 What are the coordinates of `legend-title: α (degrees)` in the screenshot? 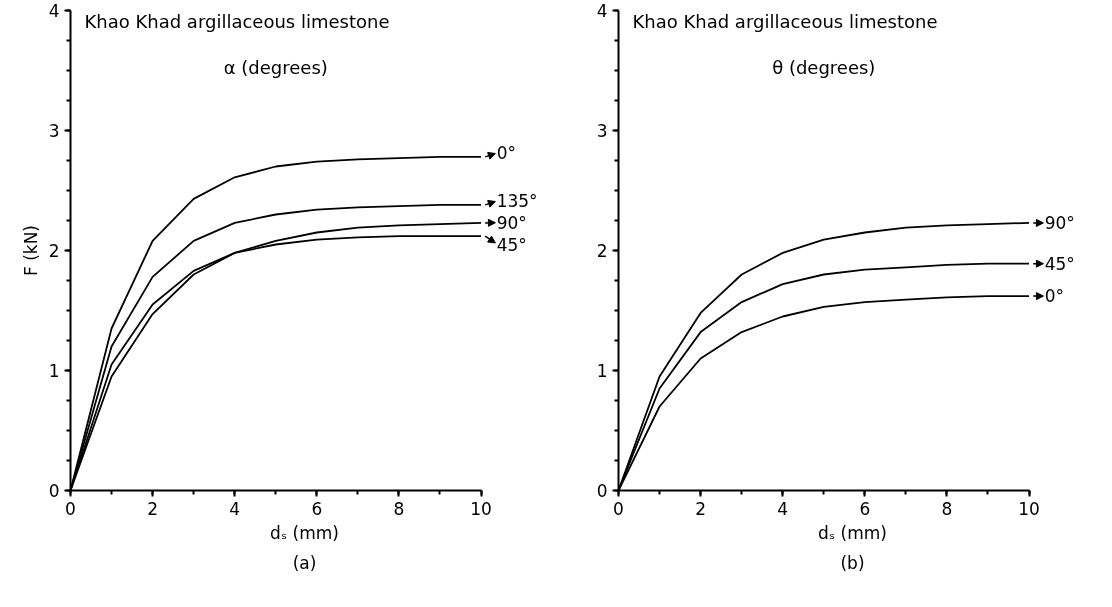 It's located at (275, 67).